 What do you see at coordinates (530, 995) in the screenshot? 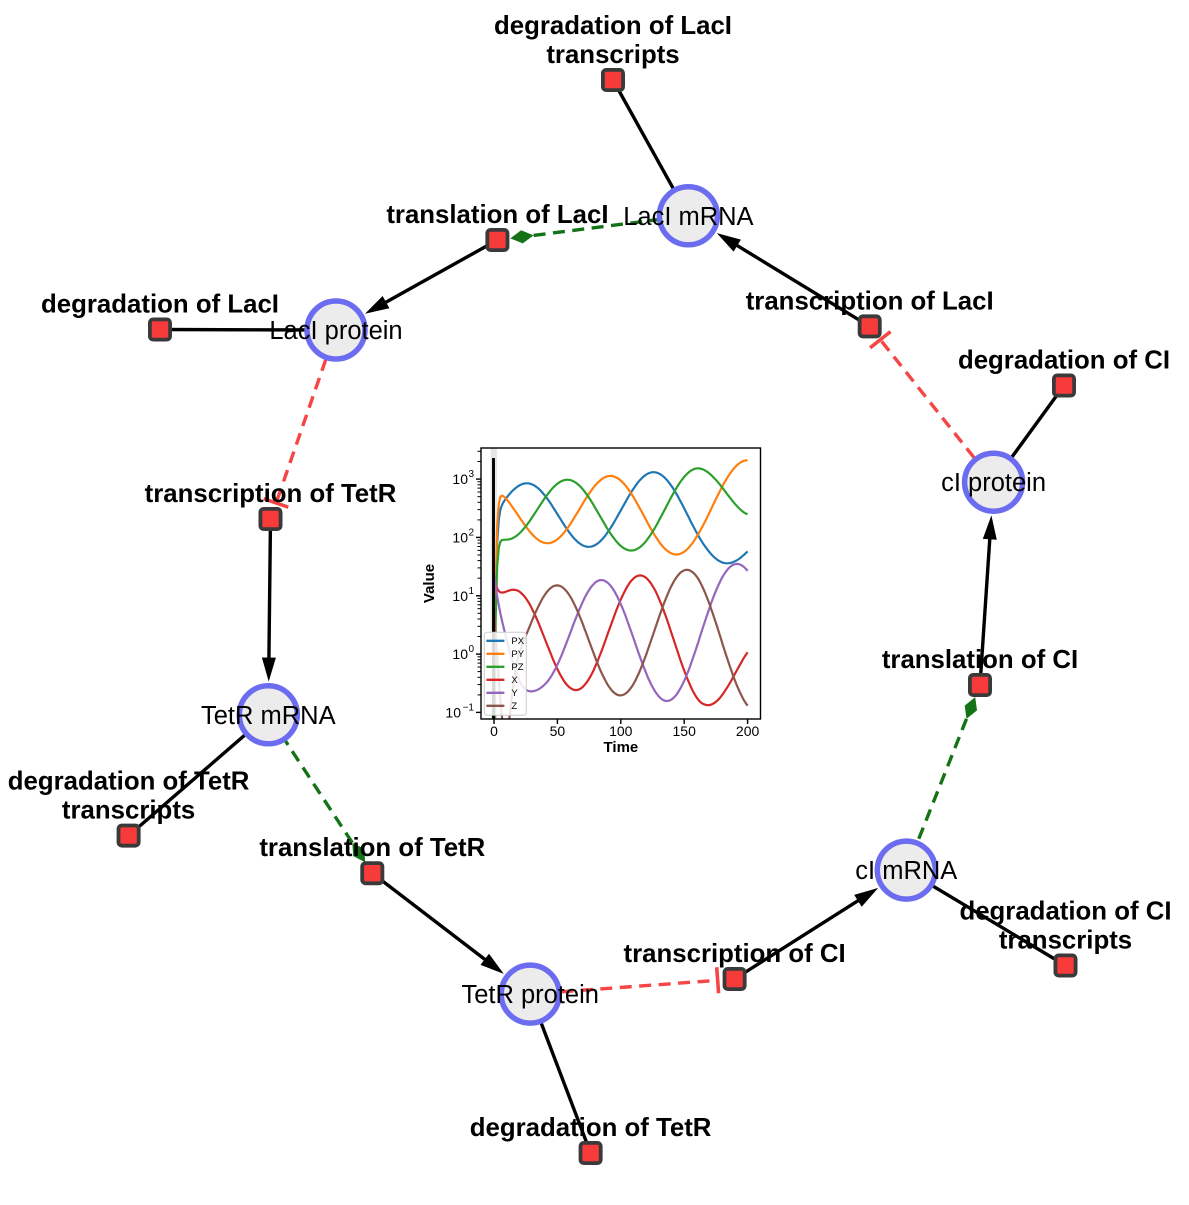
I see `svg-text: TetR protein` at bounding box center [530, 995].